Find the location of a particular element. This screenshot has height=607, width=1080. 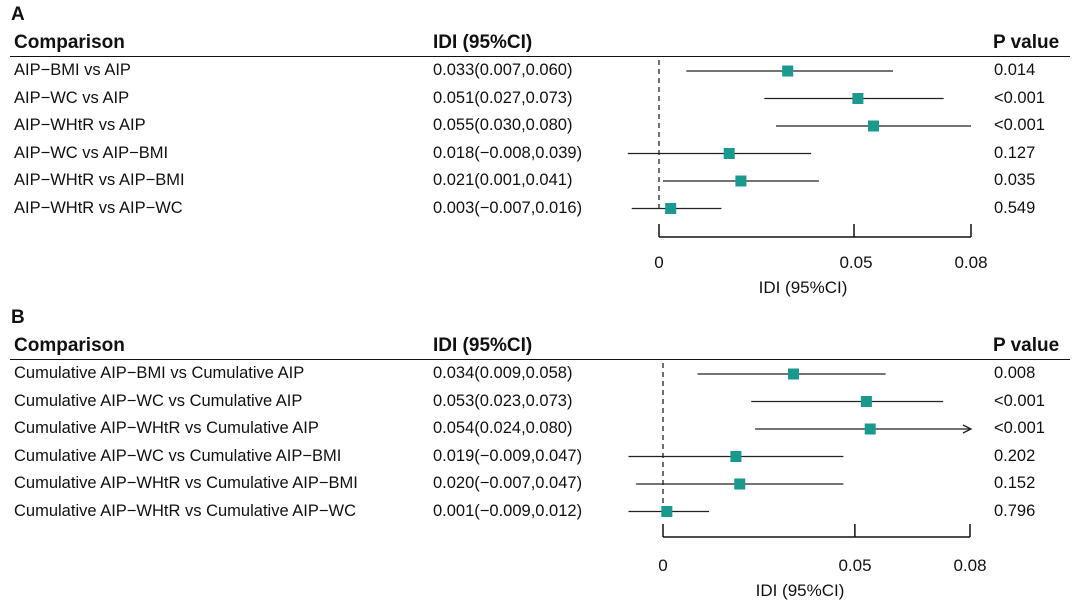

p-value: 0.796 is located at coordinates (1015, 510).